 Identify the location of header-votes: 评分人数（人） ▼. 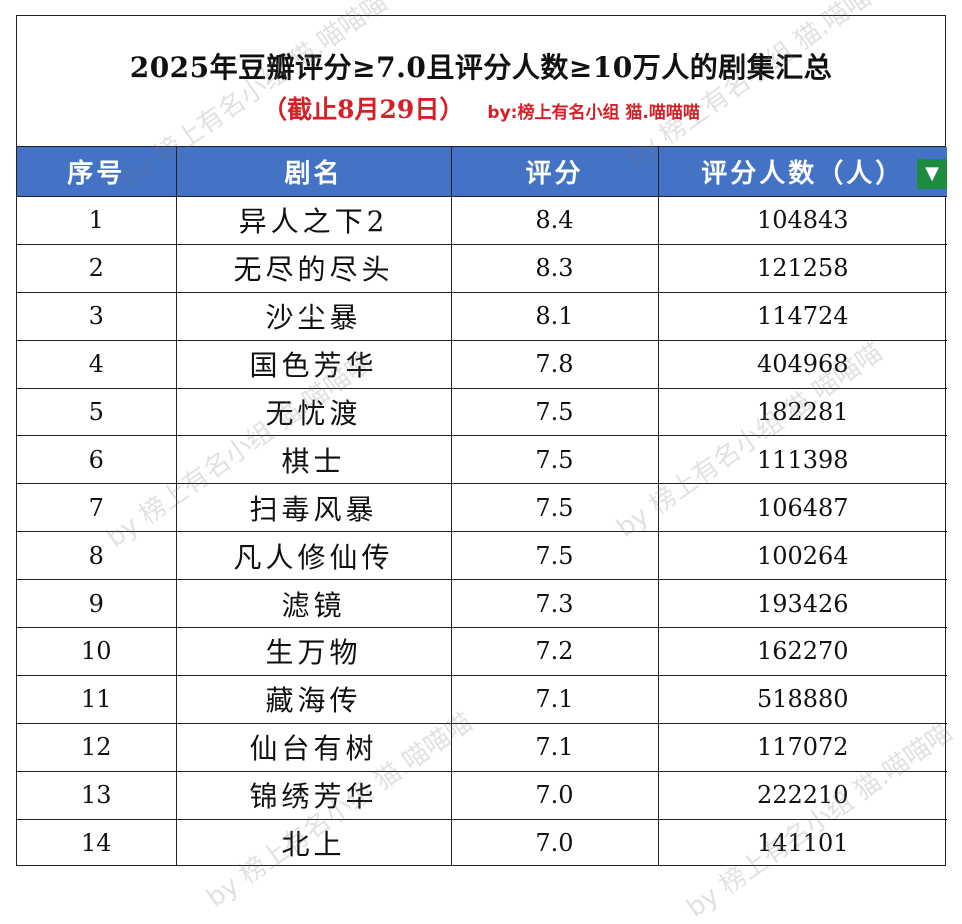
(802, 172).